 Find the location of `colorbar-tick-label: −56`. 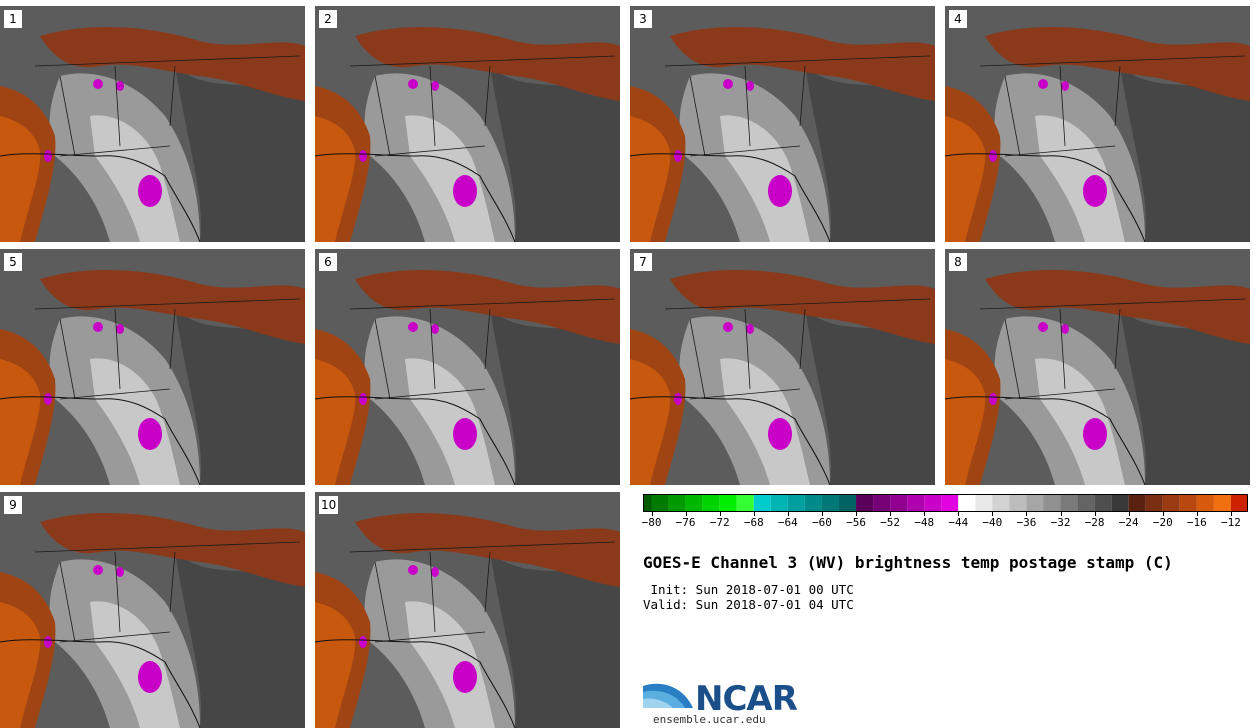

colorbar-tick-label: −56 is located at coordinates (856, 522).